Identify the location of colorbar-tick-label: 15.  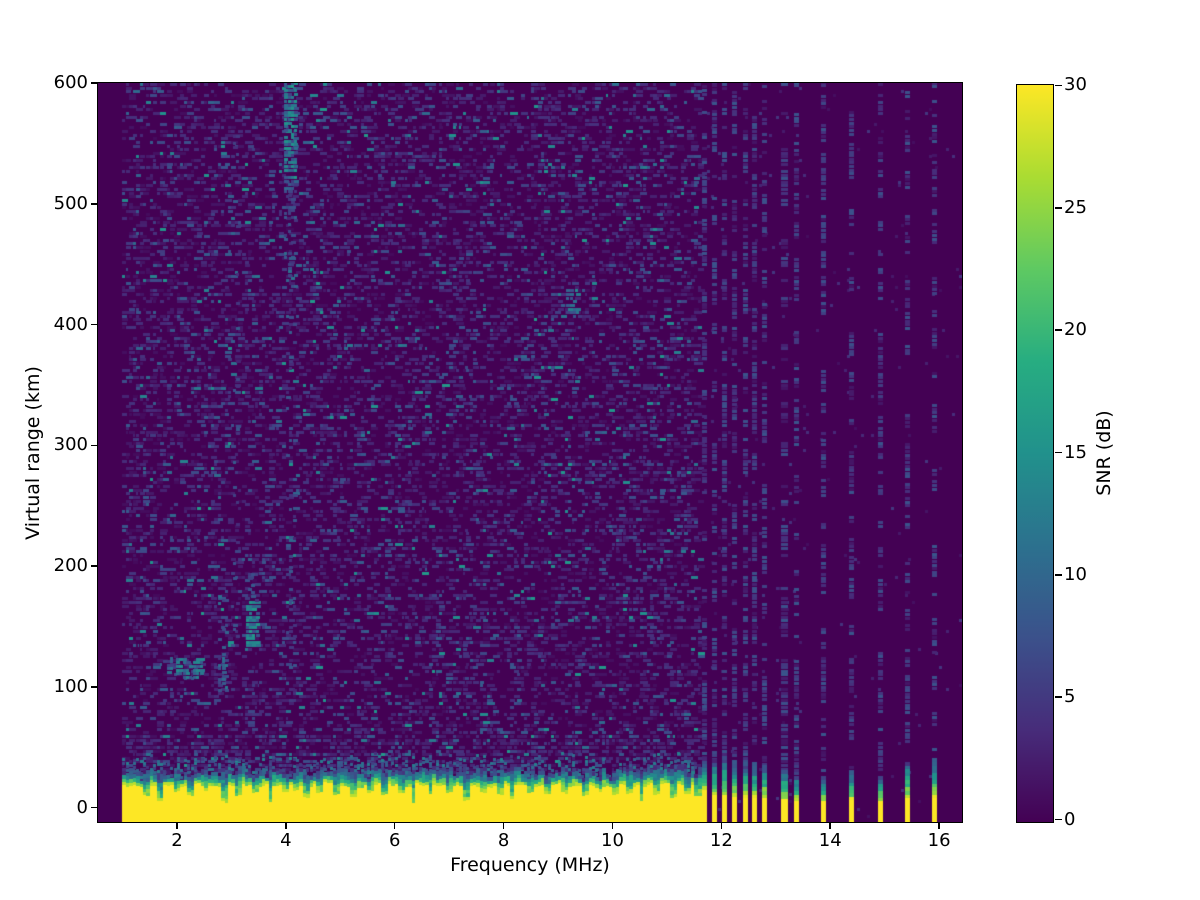
(1075, 452).